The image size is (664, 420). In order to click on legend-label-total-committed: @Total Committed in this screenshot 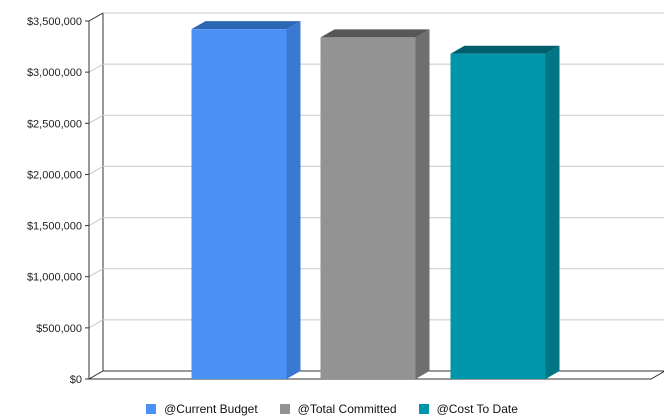, I will do `click(347, 409)`.